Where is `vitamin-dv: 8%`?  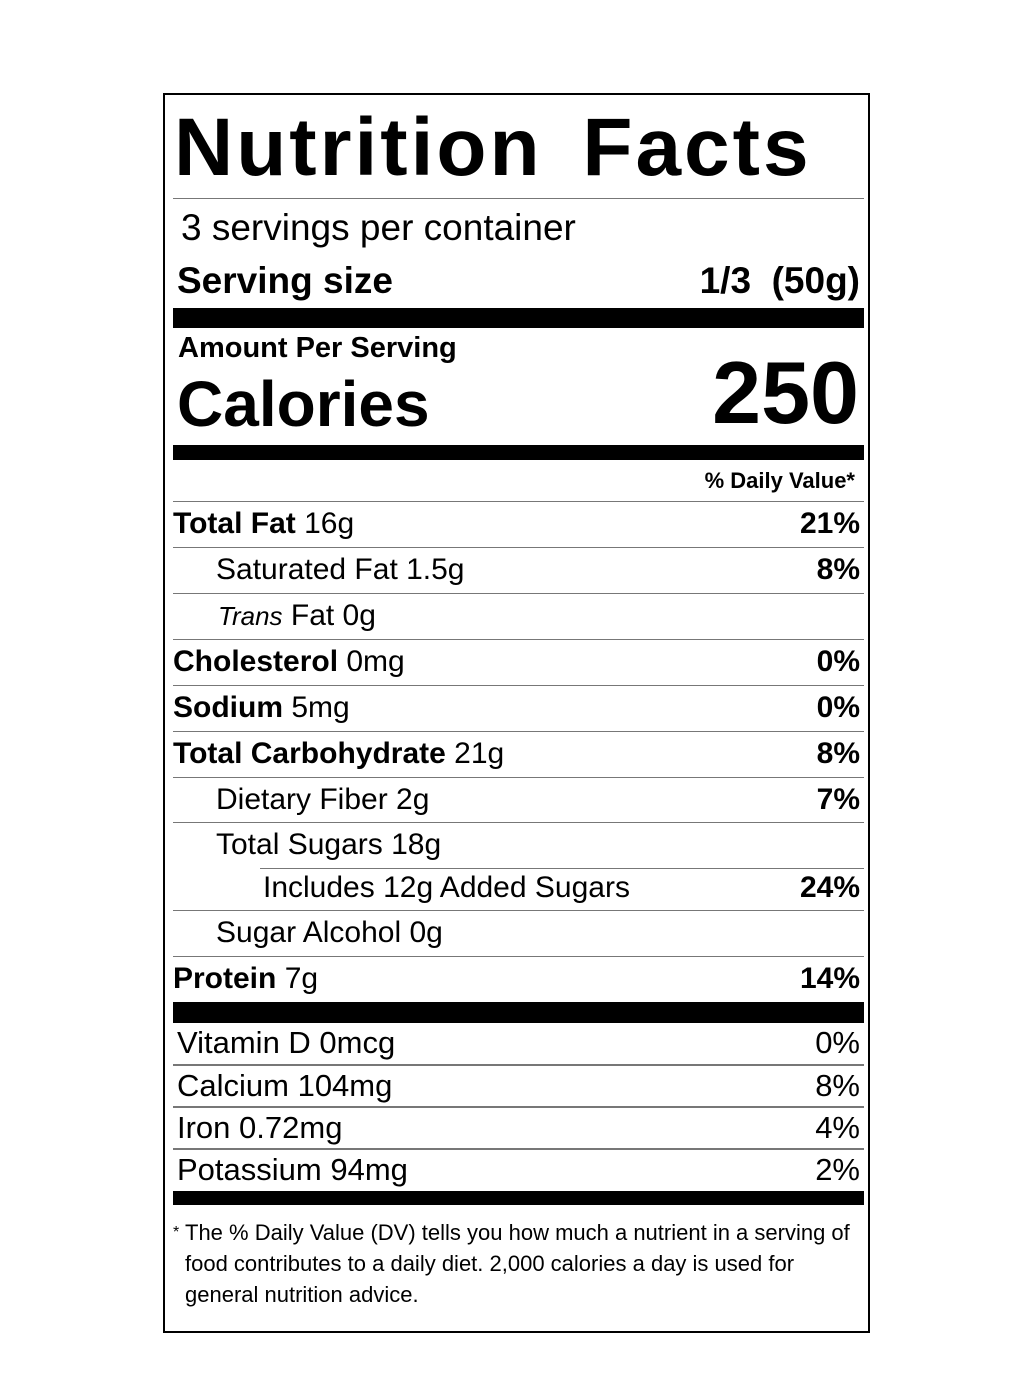
vitamin-dv: 8% is located at coordinates (837, 1085).